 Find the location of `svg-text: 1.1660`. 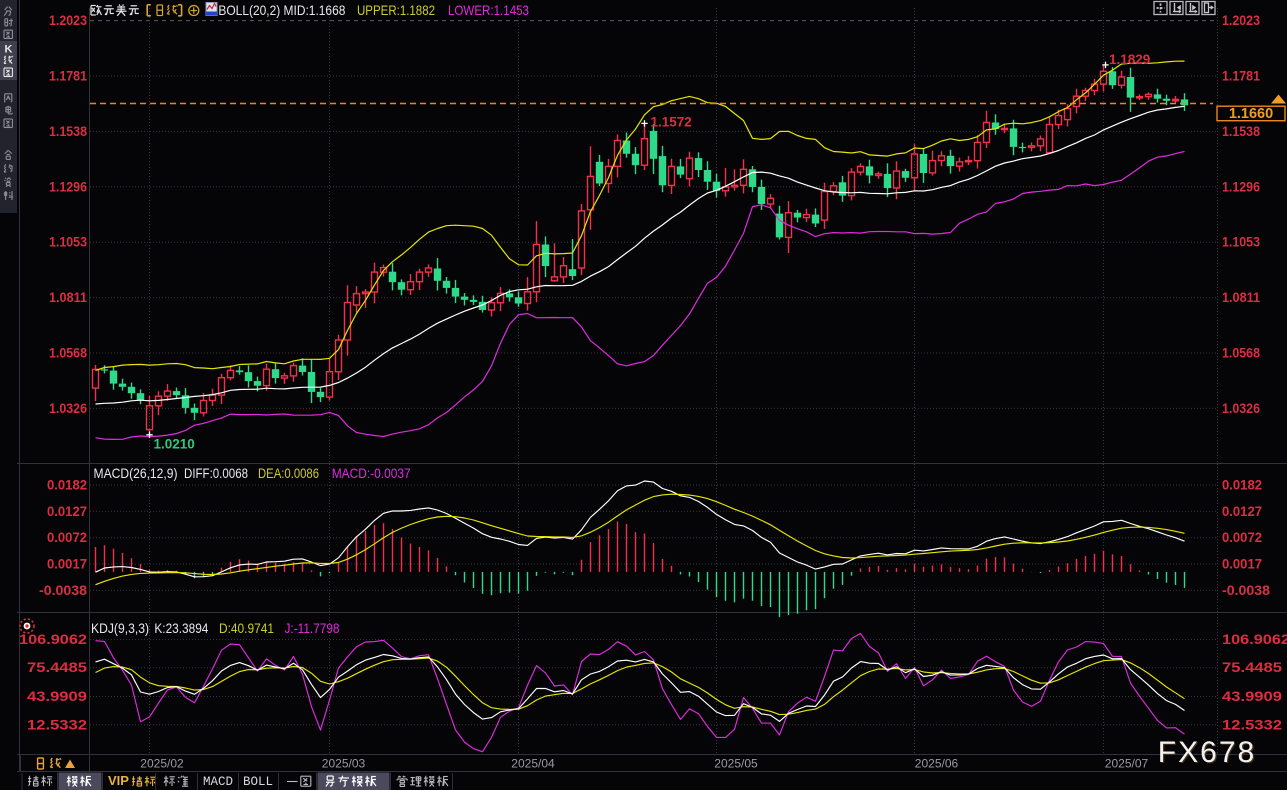

svg-text: 1.1660 is located at coordinates (1251, 114).